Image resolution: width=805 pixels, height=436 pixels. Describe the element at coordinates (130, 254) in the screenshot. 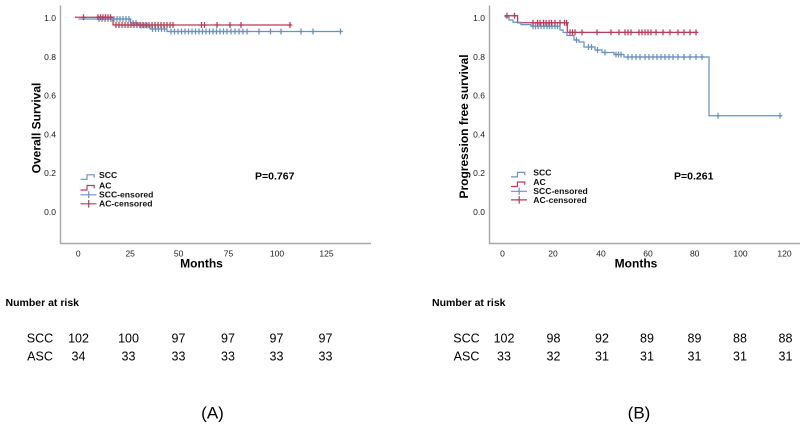

I see `svg-text: 25` at that location.